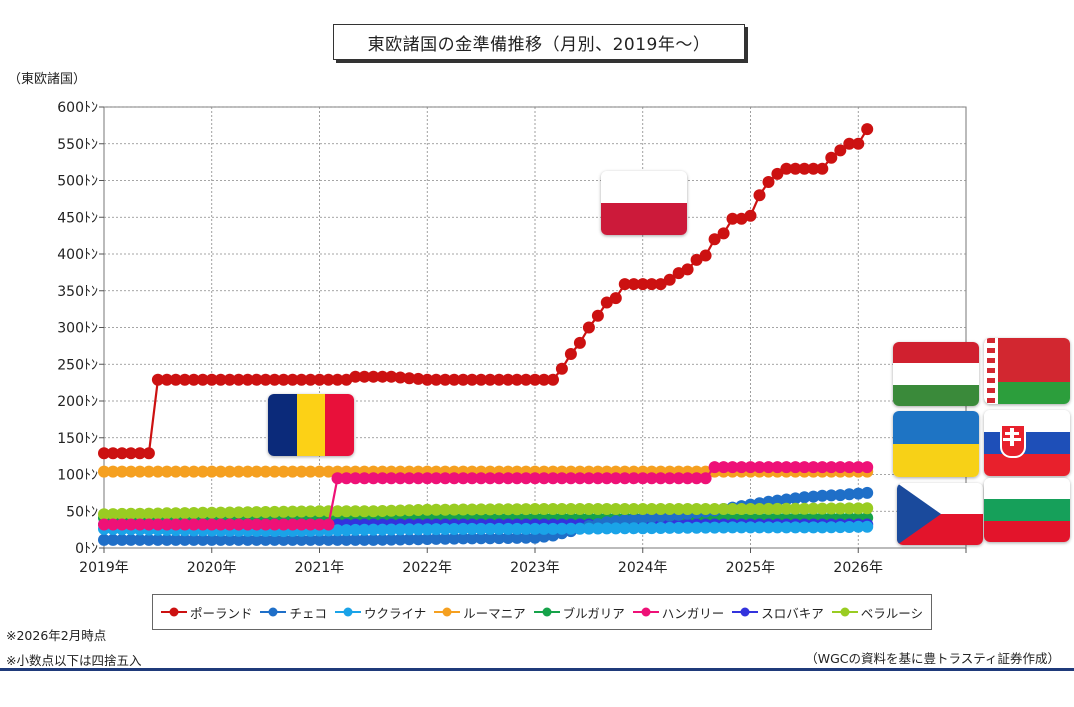 The width and height of the screenshot is (1074, 707). Describe the element at coordinates (1027, 443) in the screenshot. I see `slovakia-flag-icon` at that location.